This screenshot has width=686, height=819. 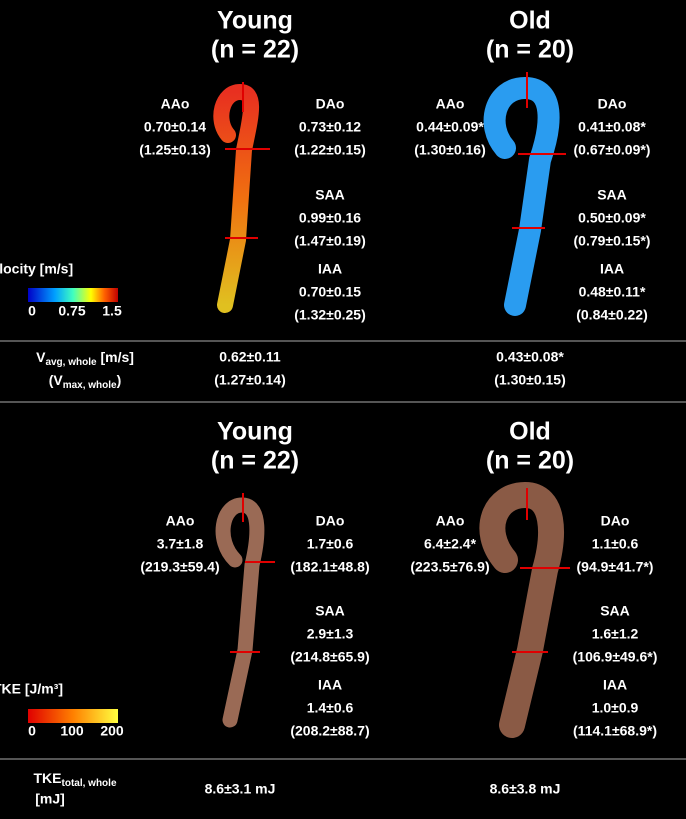 What do you see at coordinates (615, 657) in the screenshot?
I see `segment-max: (106.9±49.6*)` at bounding box center [615, 657].